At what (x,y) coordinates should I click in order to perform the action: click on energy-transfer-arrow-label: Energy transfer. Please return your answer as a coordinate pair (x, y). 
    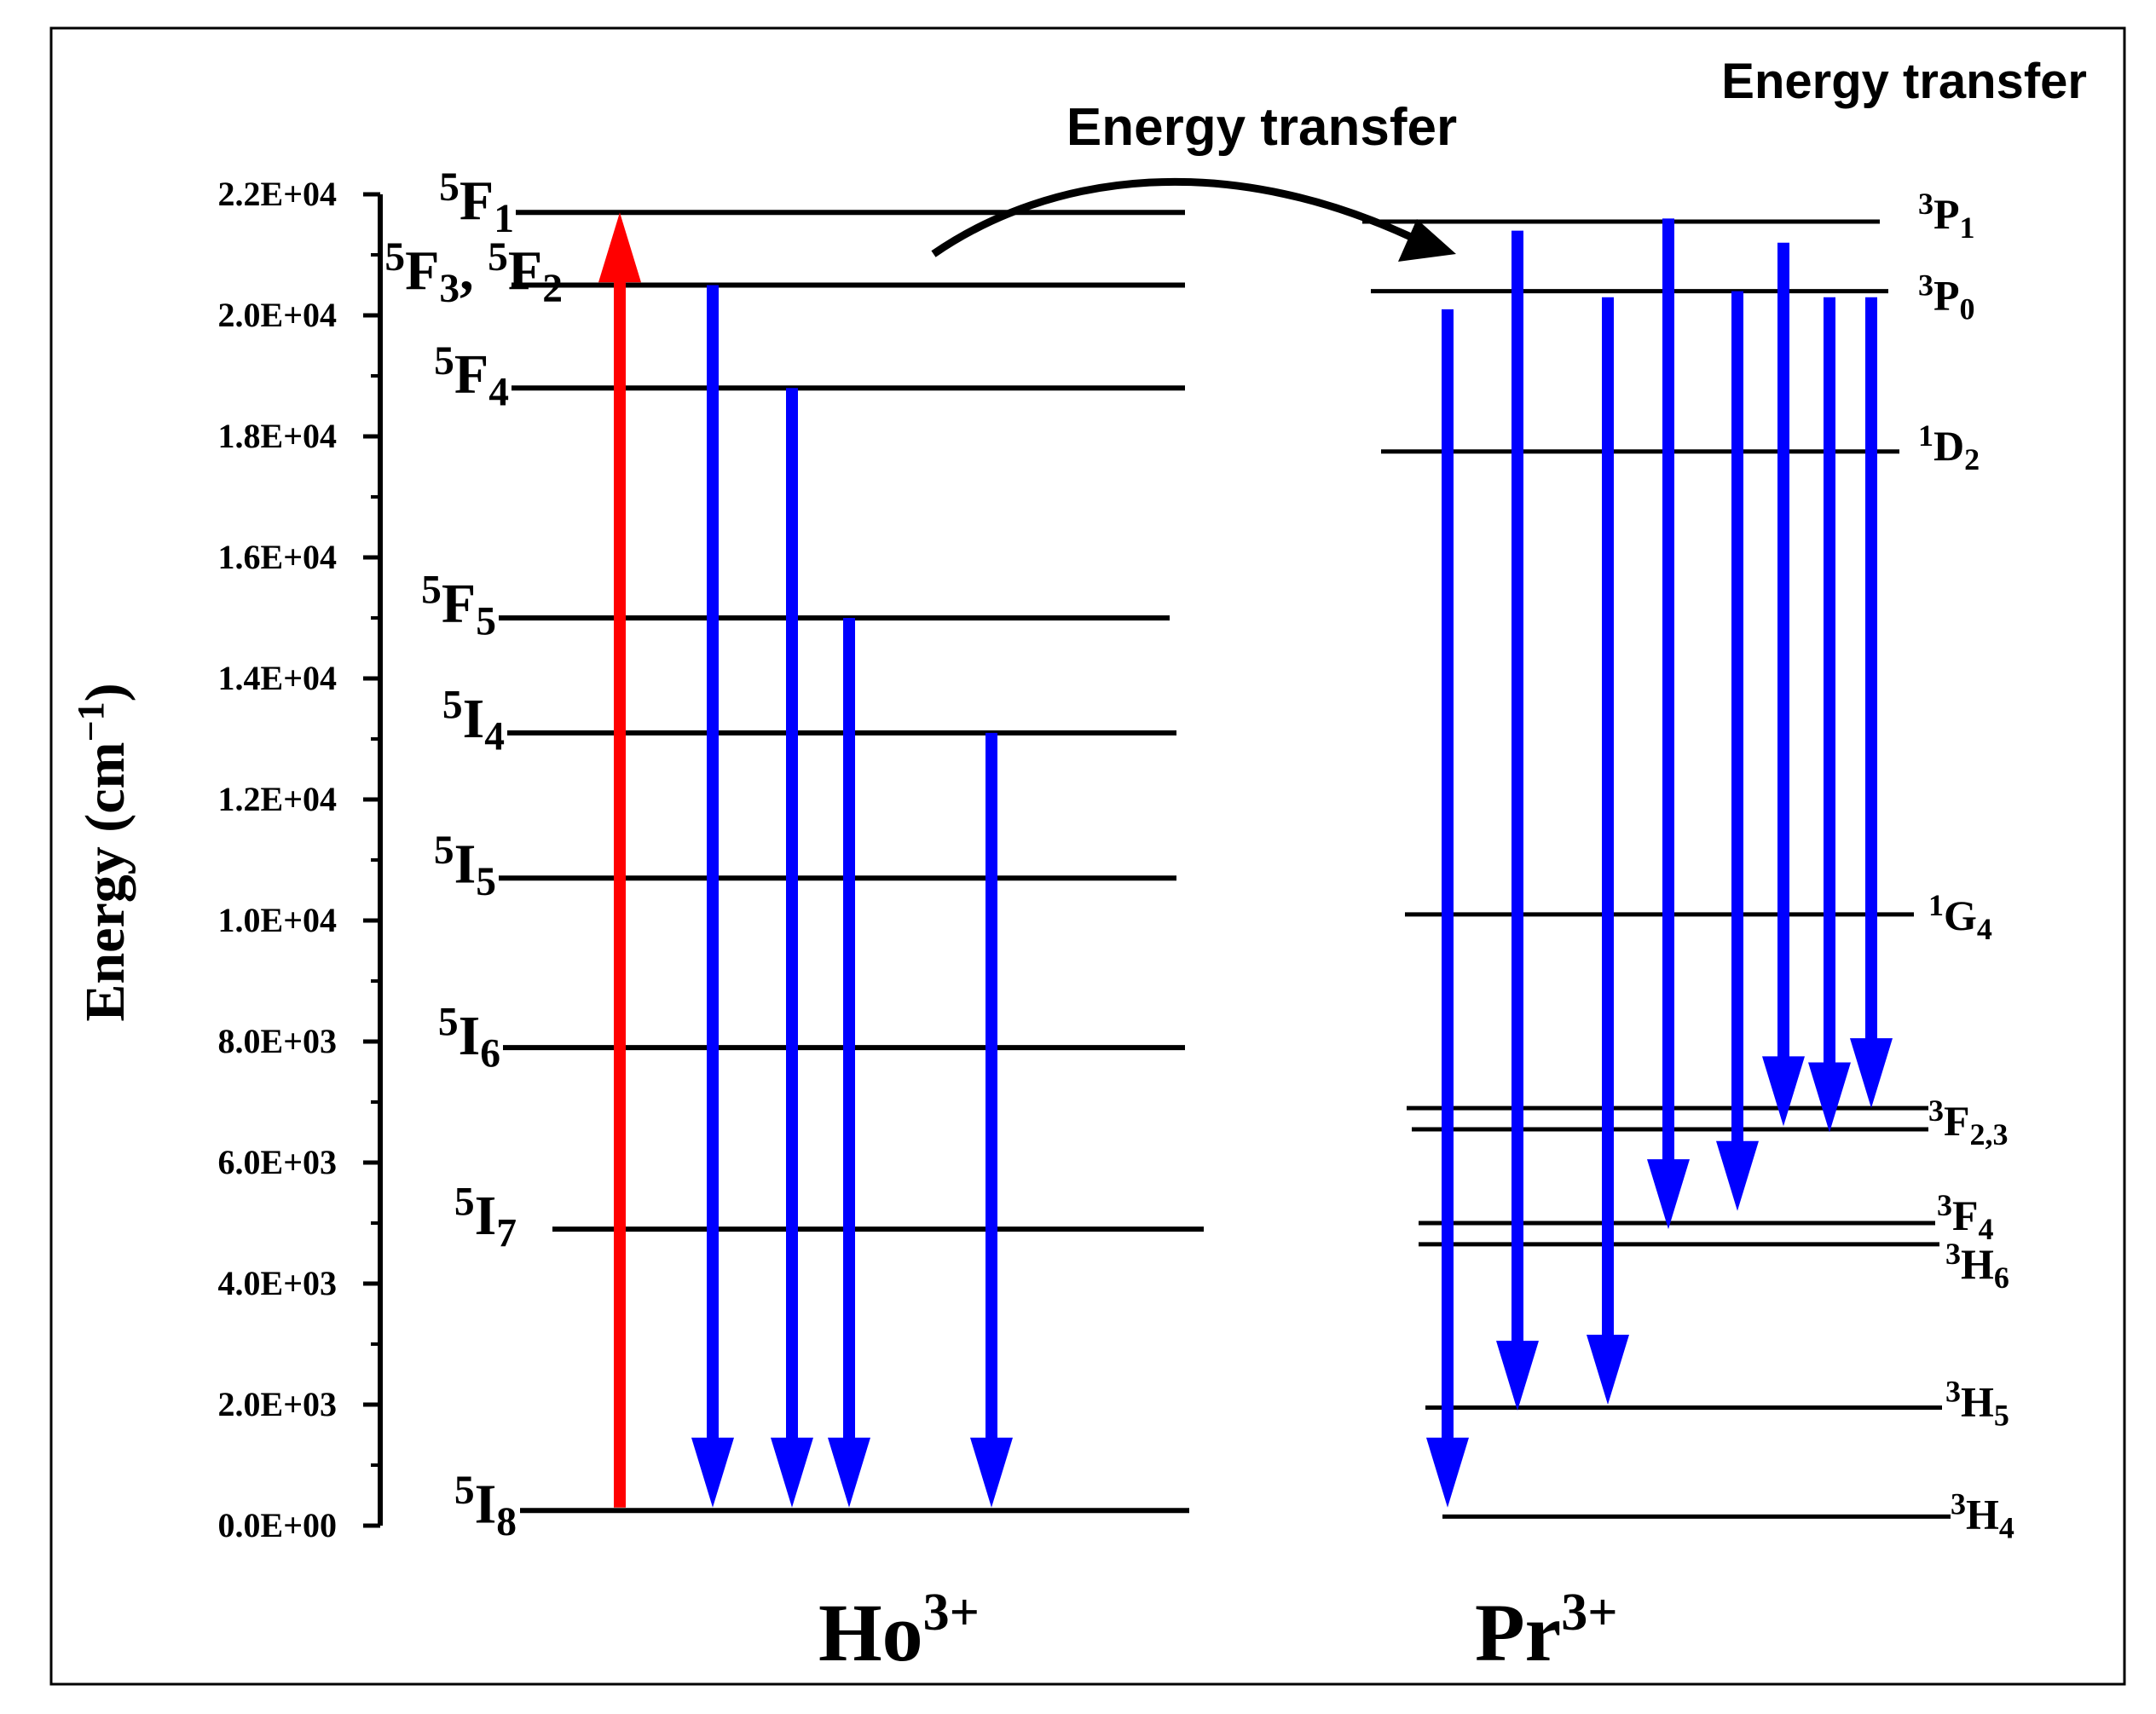
    Looking at the image, I should click on (1261, 127).